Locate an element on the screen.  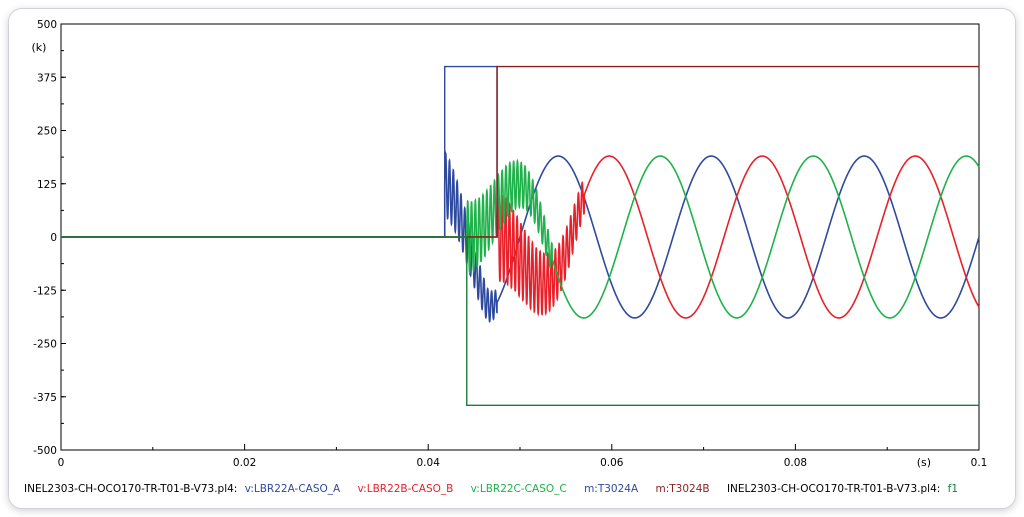
y-tick-label: -125 is located at coordinates (45, 291).